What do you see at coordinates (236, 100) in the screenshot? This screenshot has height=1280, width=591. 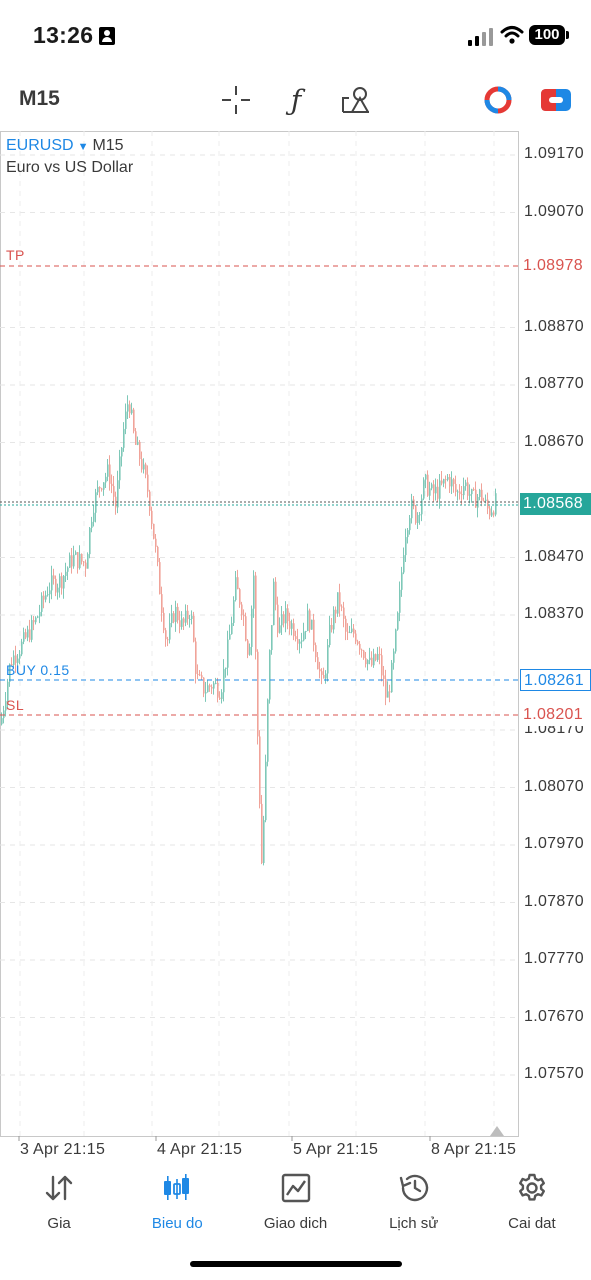 I see `crosshair-icon` at bounding box center [236, 100].